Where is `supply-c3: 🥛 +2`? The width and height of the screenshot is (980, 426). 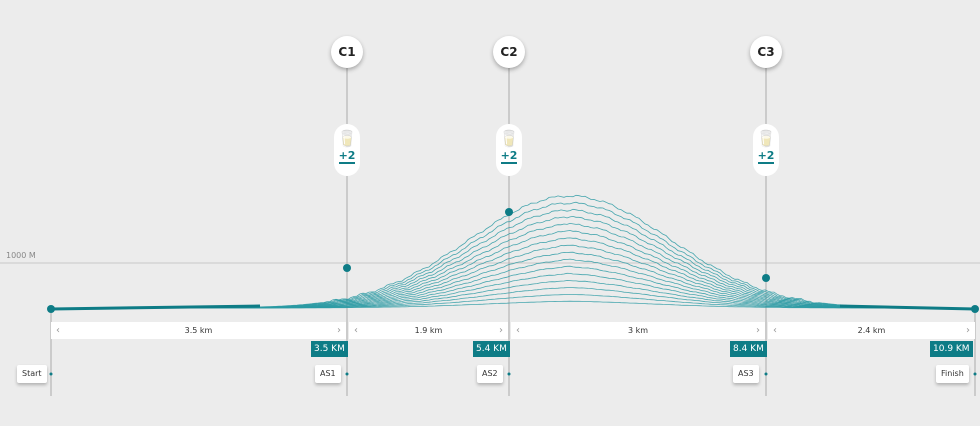
supply-c3: 🥛 +2 is located at coordinates (766, 150).